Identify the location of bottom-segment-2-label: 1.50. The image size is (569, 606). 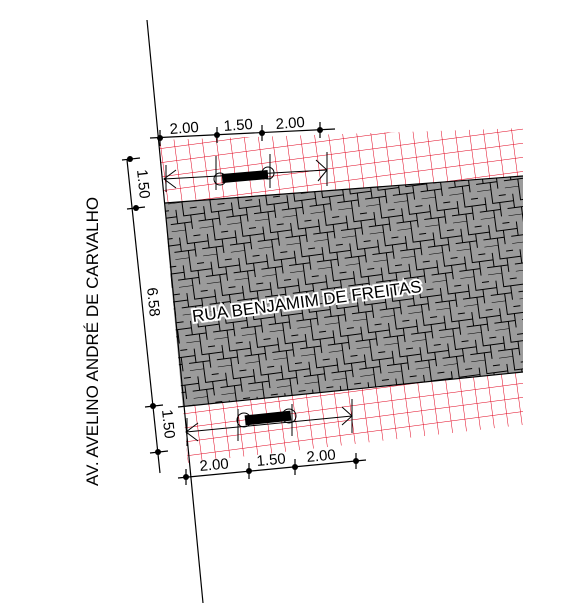
(271, 460).